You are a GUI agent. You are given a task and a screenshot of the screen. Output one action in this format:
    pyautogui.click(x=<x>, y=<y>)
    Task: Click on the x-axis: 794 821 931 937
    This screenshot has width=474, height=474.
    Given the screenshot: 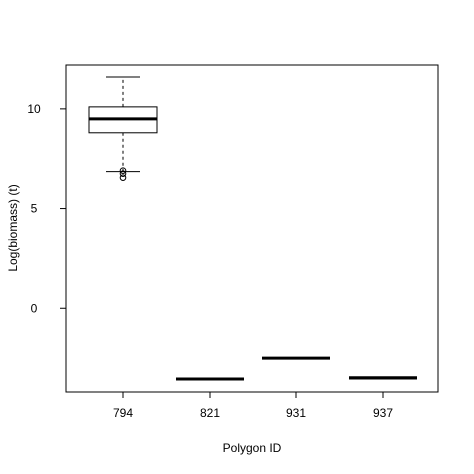 What is the action you would take?
    pyautogui.click(x=253, y=406)
    